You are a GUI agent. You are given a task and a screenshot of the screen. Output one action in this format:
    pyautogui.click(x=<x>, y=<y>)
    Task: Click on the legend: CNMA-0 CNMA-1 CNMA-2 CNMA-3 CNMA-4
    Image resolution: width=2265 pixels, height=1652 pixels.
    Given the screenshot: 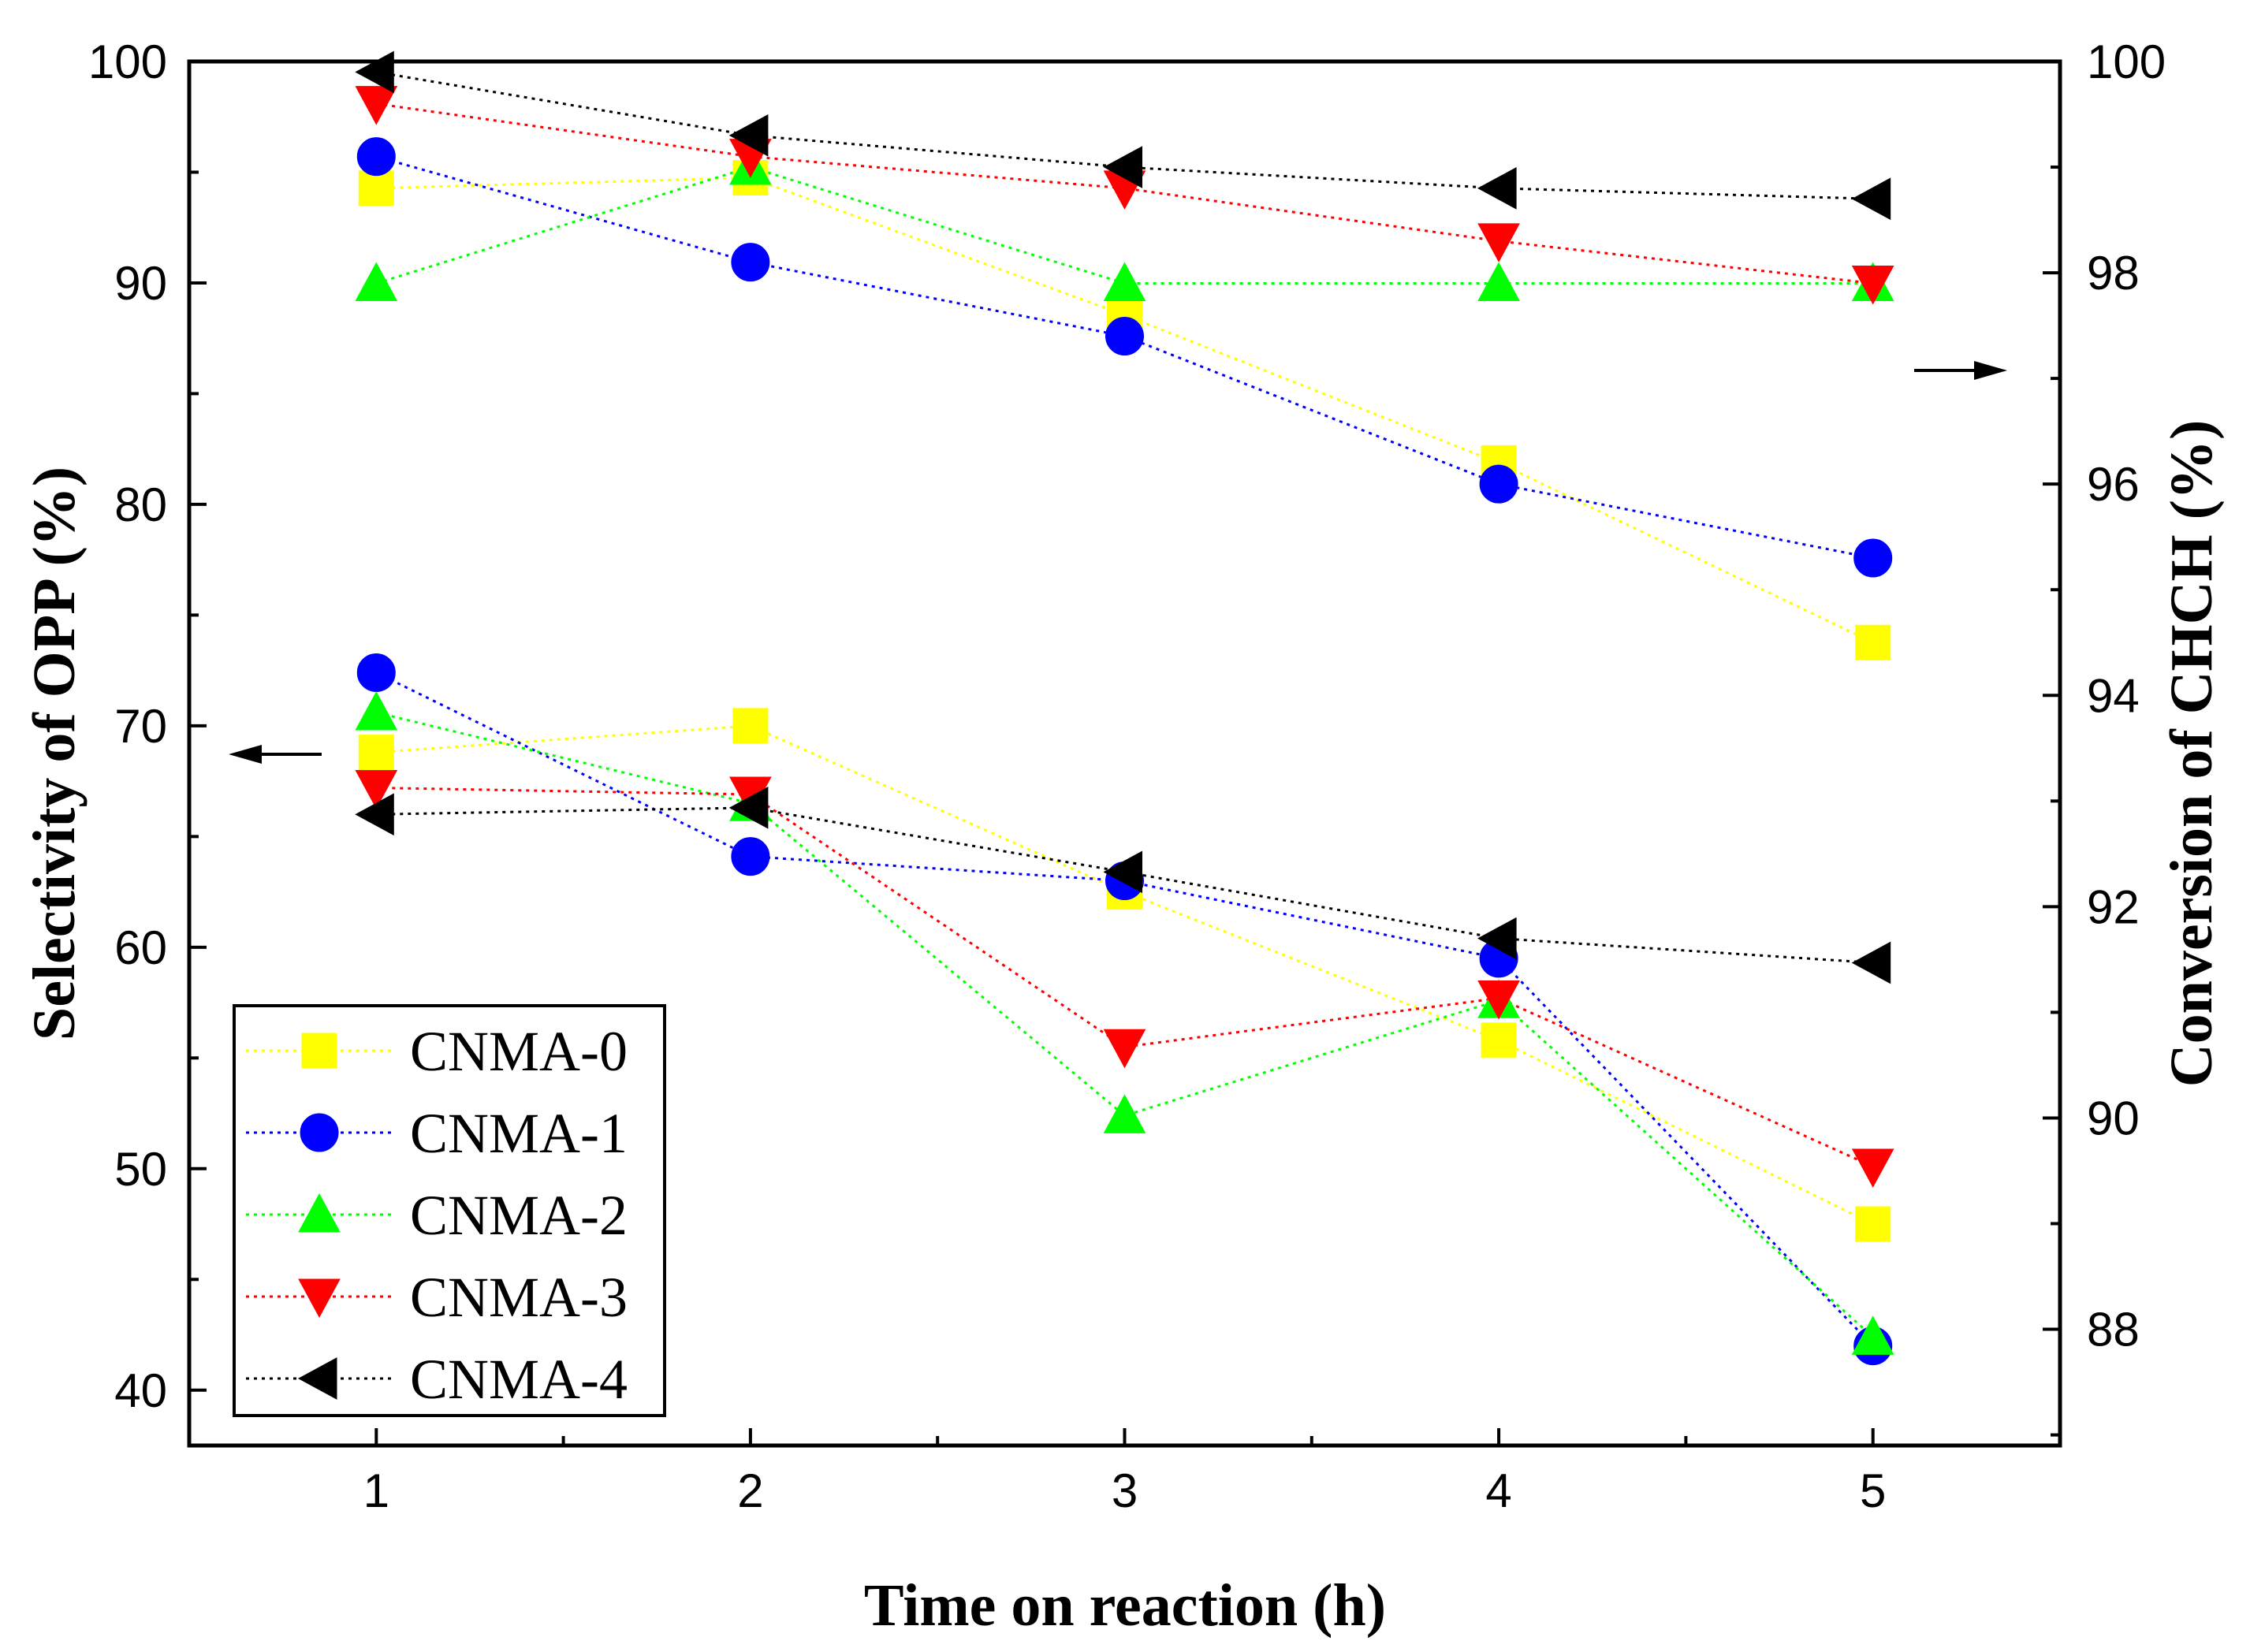 What is the action you would take?
    pyautogui.click(x=449, y=1210)
    